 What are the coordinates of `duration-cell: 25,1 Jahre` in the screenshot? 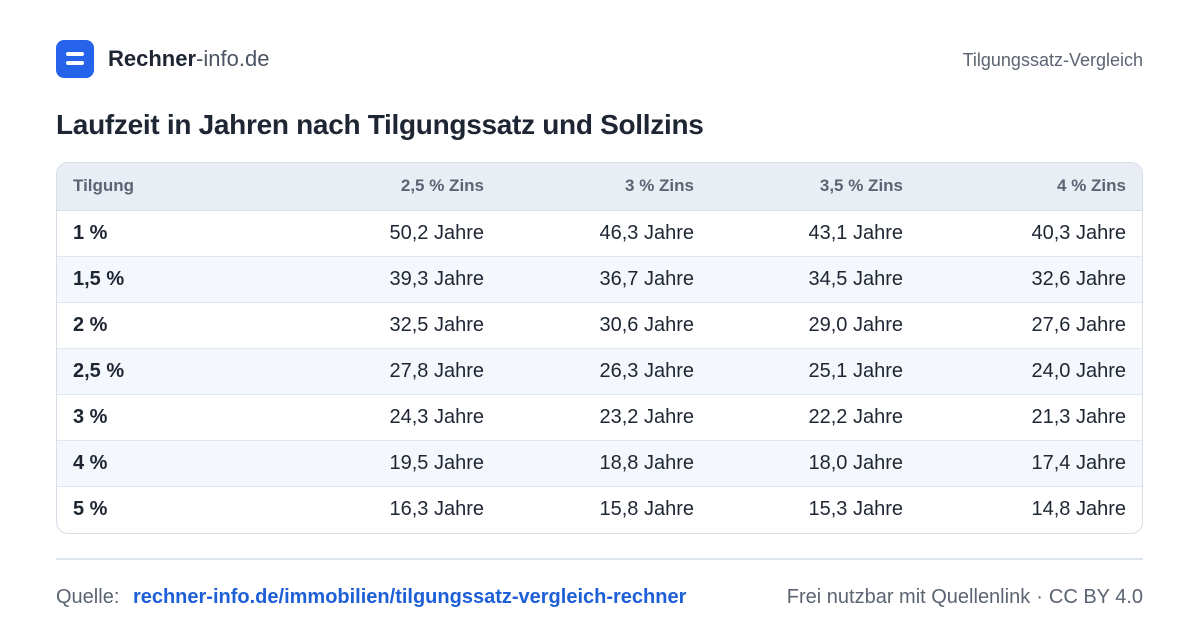 It's located at (814, 370).